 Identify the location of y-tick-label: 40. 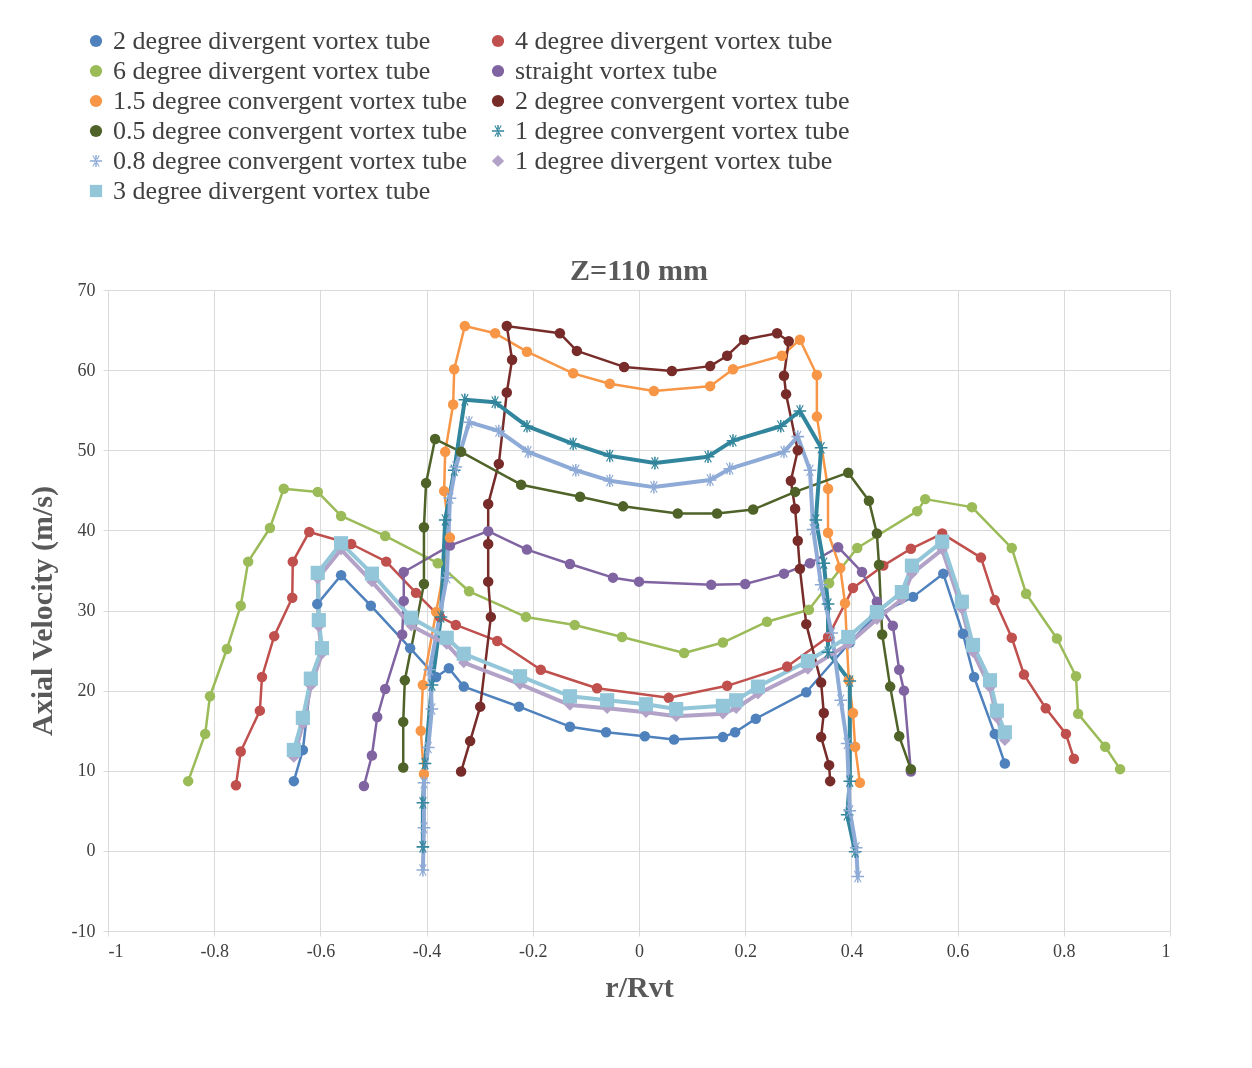
(86, 529).